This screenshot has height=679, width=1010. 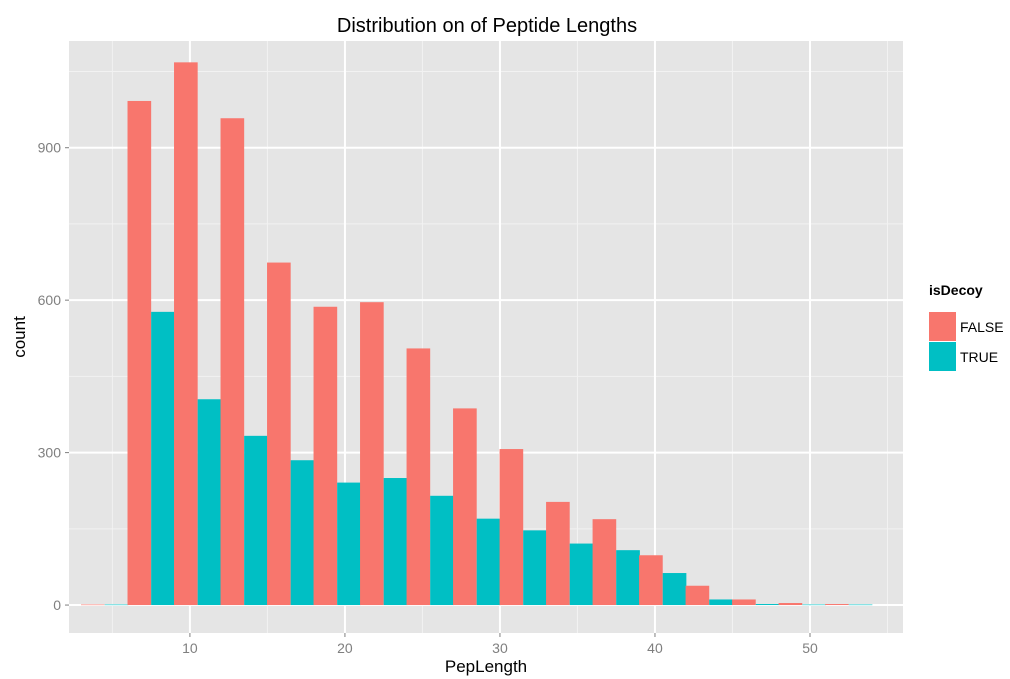 I want to click on y-tick-label: 900, so click(x=50, y=148).